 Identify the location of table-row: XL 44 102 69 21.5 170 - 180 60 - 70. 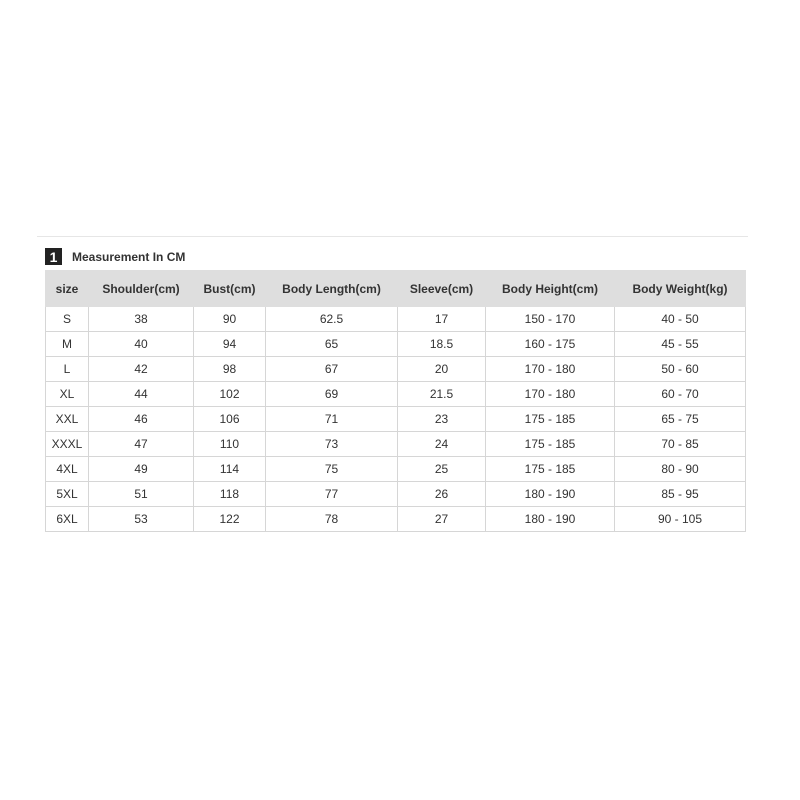
(395, 394).